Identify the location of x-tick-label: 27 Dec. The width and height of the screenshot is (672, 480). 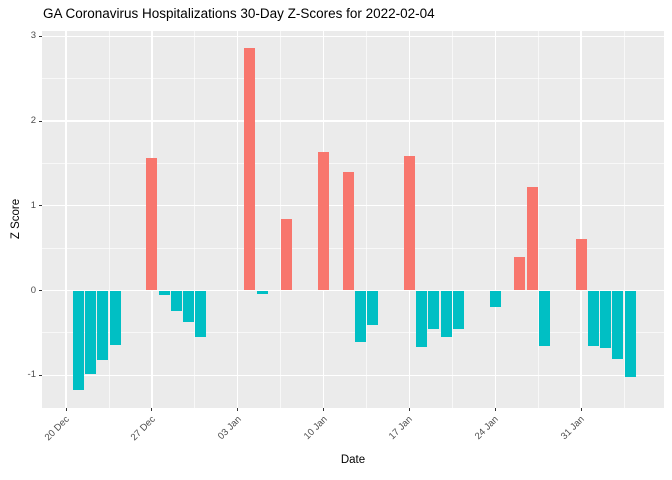
(143, 429).